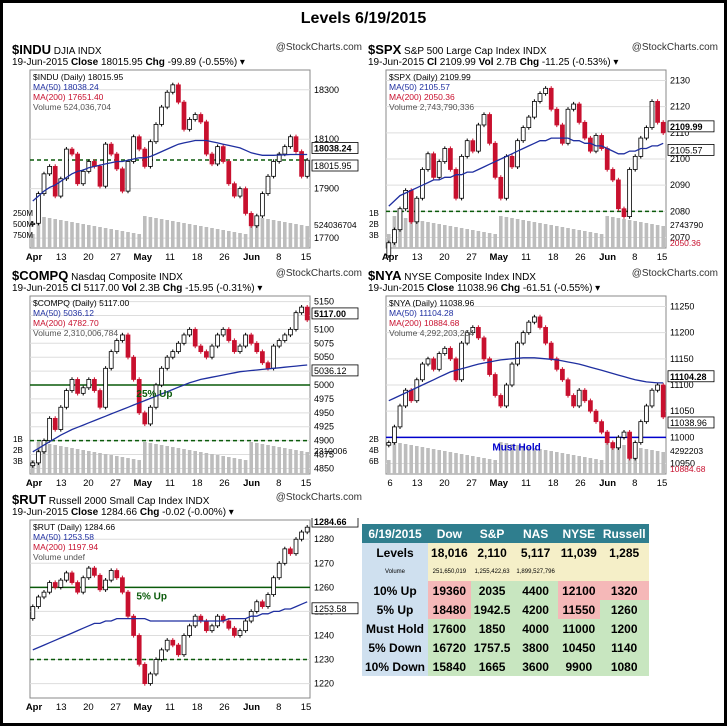 The width and height of the screenshot is (727, 726). Describe the element at coordinates (444, 483) in the screenshot. I see `x-tick-label: 20` at that location.